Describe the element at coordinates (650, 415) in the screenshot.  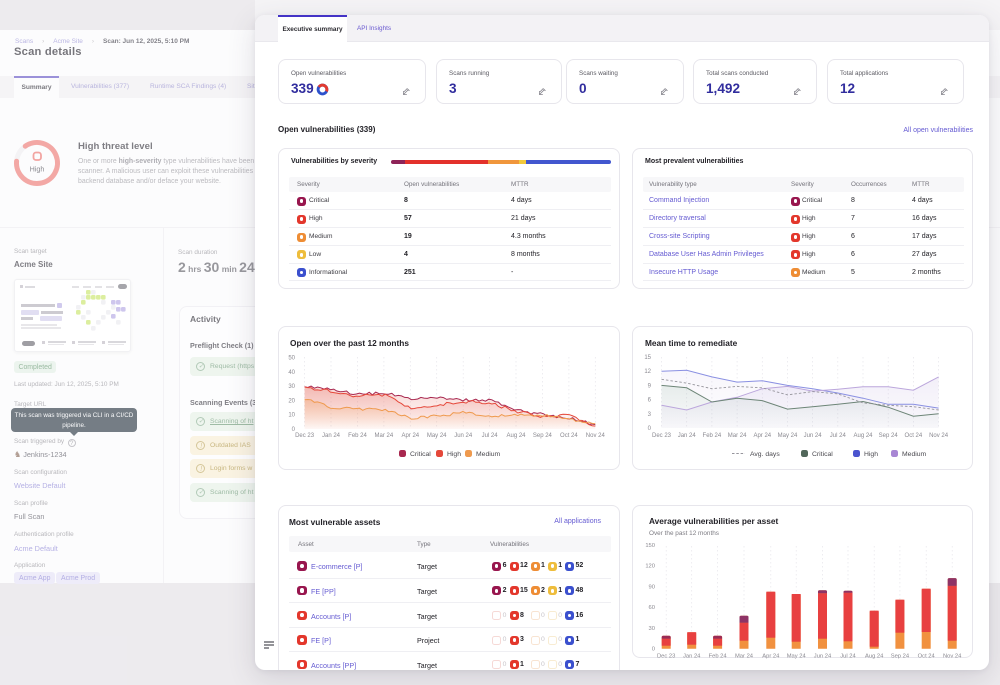
I see `svg-text: 3` at that location.